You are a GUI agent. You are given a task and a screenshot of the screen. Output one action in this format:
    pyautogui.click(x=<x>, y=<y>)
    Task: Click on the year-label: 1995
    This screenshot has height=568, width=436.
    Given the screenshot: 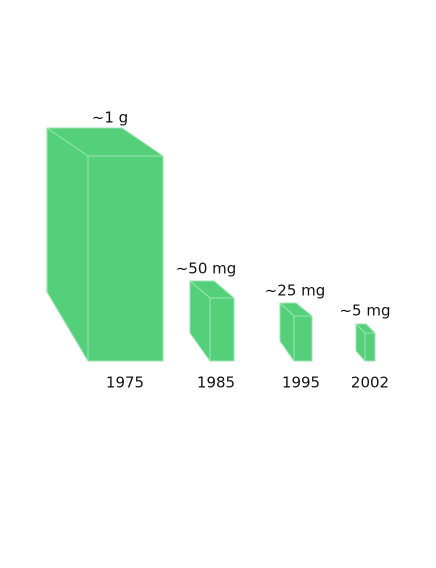 What is the action you would take?
    pyautogui.click(x=301, y=383)
    